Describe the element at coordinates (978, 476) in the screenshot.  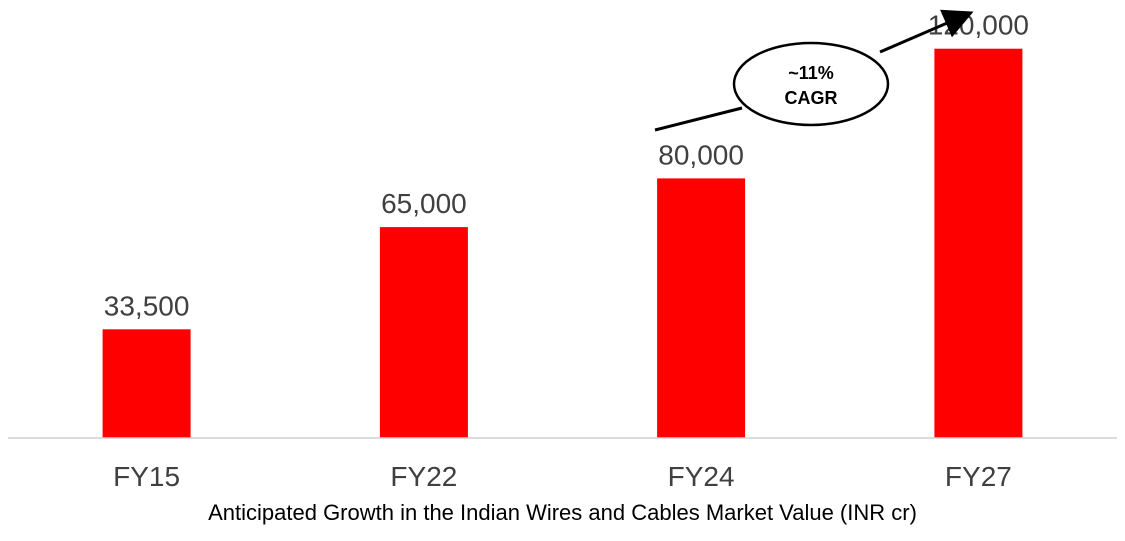
I see `x-tick-label-fy27: FY27` at that location.